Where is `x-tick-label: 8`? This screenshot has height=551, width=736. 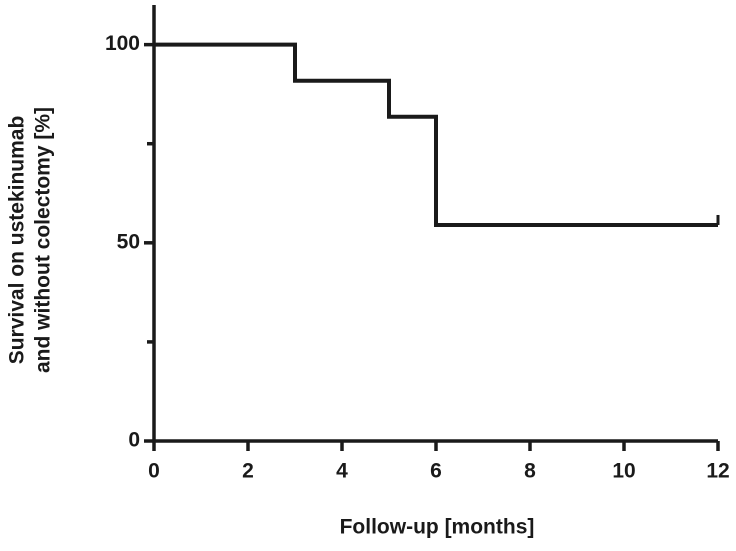 x-tick-label: 8 is located at coordinates (530, 471).